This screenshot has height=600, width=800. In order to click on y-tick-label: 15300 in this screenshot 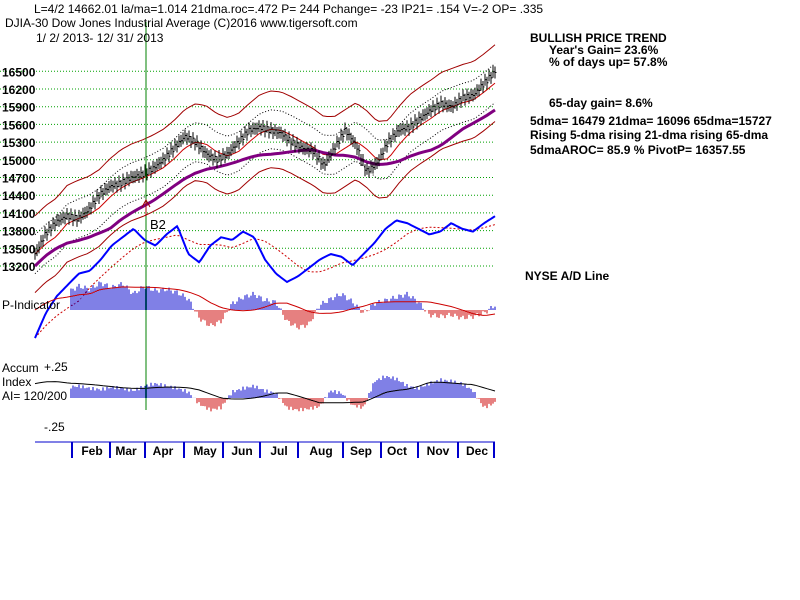, I will do `click(19, 143)`.